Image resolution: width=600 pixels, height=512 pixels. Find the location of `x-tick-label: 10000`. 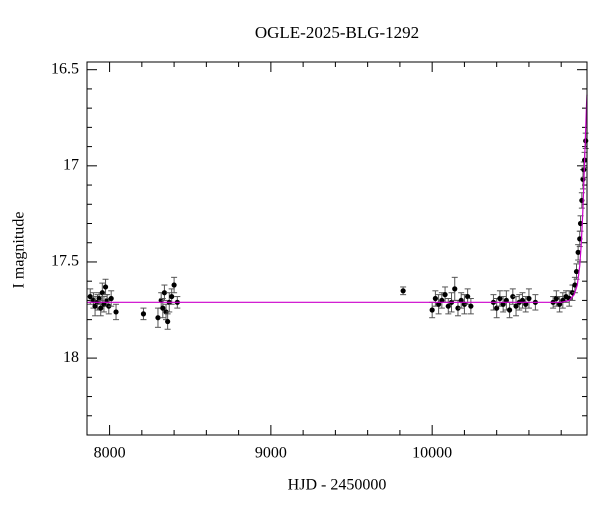

x-tick-label: 10000 is located at coordinates (432, 453).